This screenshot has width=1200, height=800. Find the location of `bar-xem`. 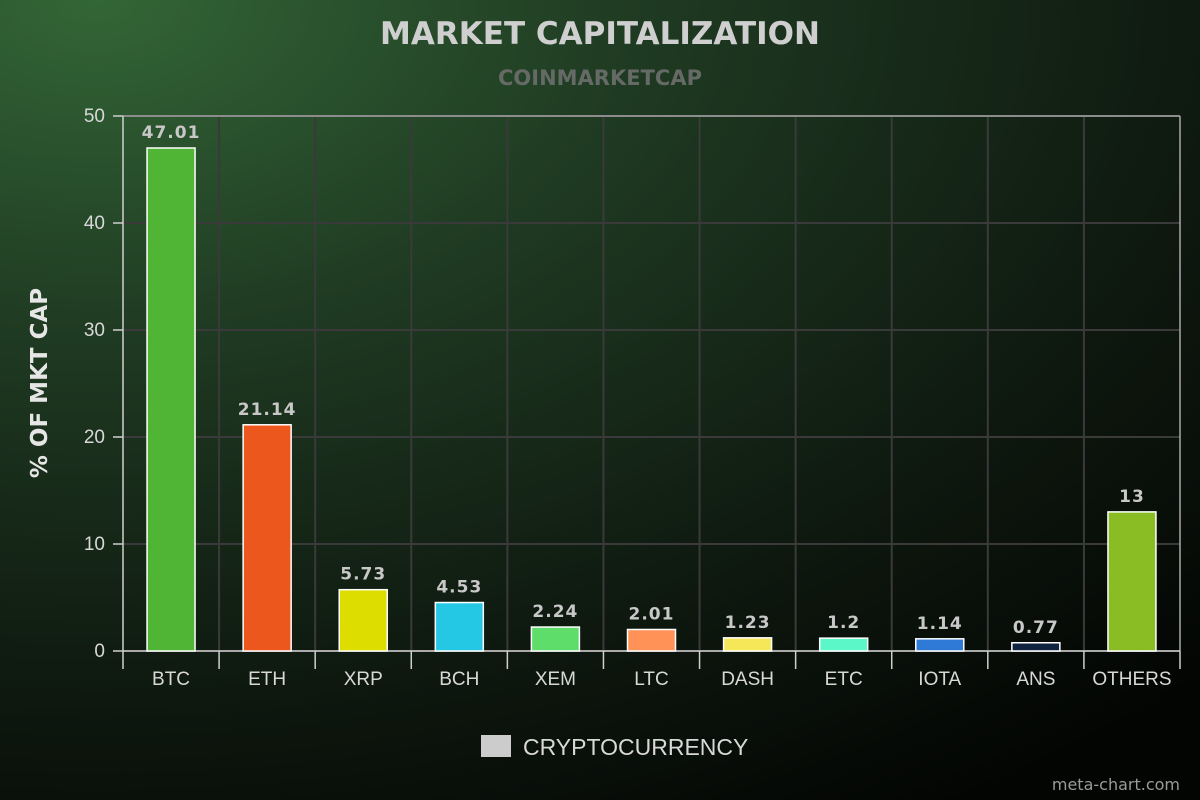

bar-xem is located at coordinates (555, 639).